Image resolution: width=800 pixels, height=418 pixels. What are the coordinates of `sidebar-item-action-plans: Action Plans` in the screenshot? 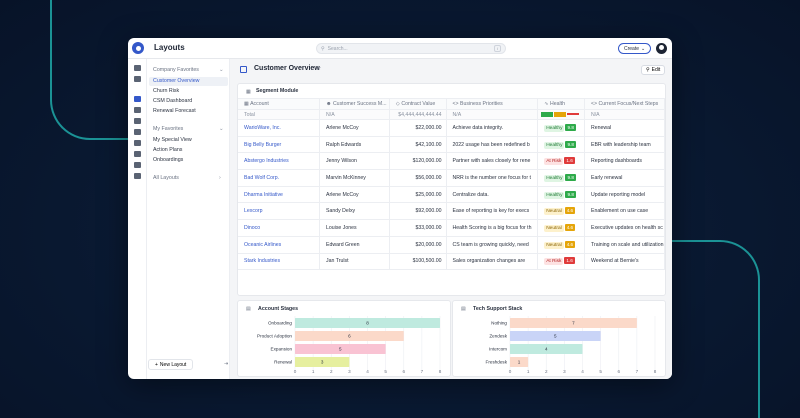 It's located at (168, 150).